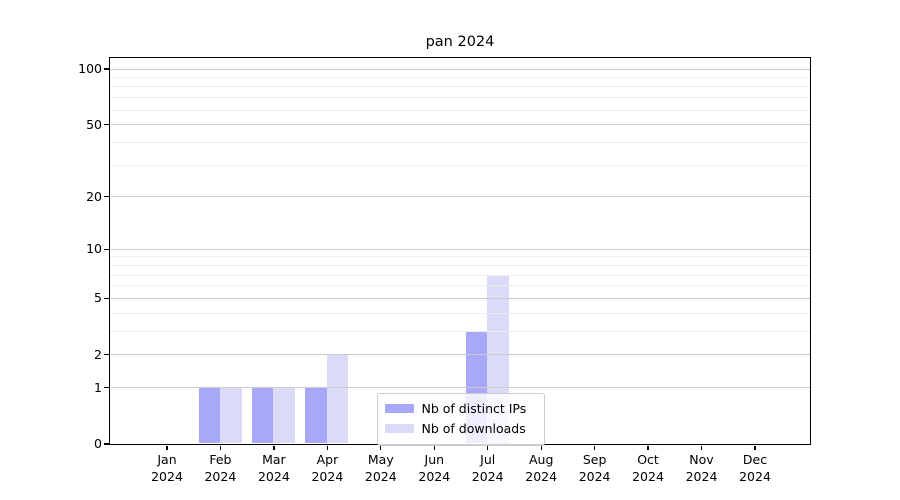  I want to click on legend-entry: Nb of downloads, so click(460, 429).